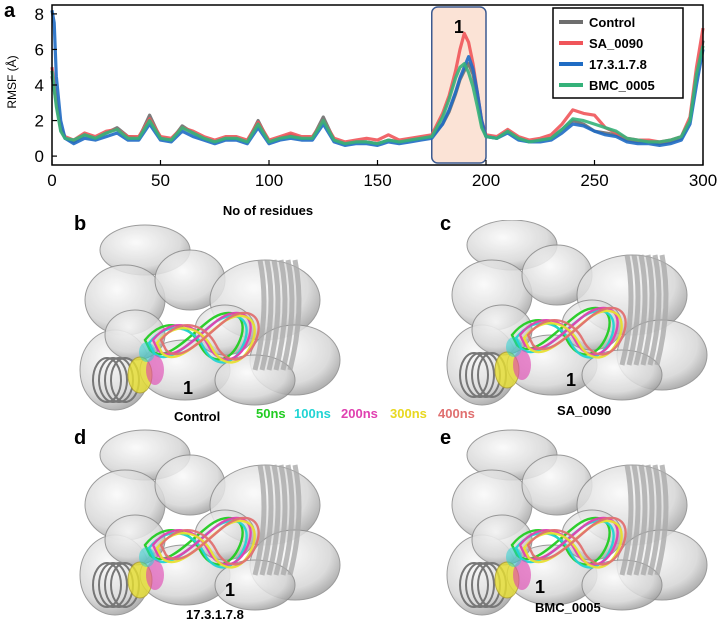  I want to click on caption-bmc0005: BMC_0005, so click(568, 607).